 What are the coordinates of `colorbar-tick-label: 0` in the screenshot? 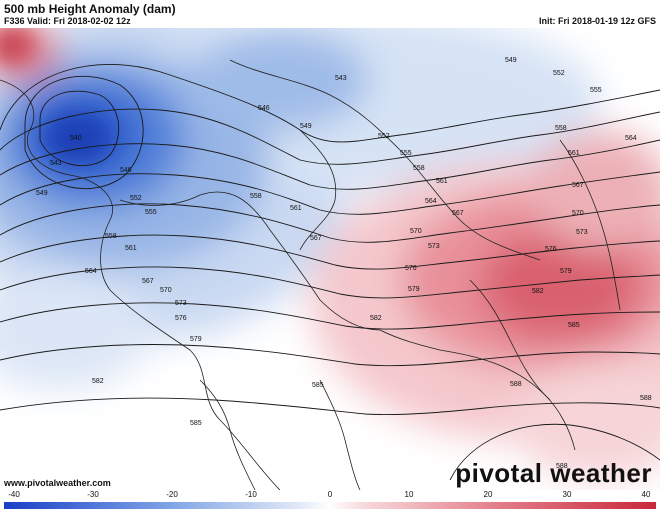 It's located at (330, 494).